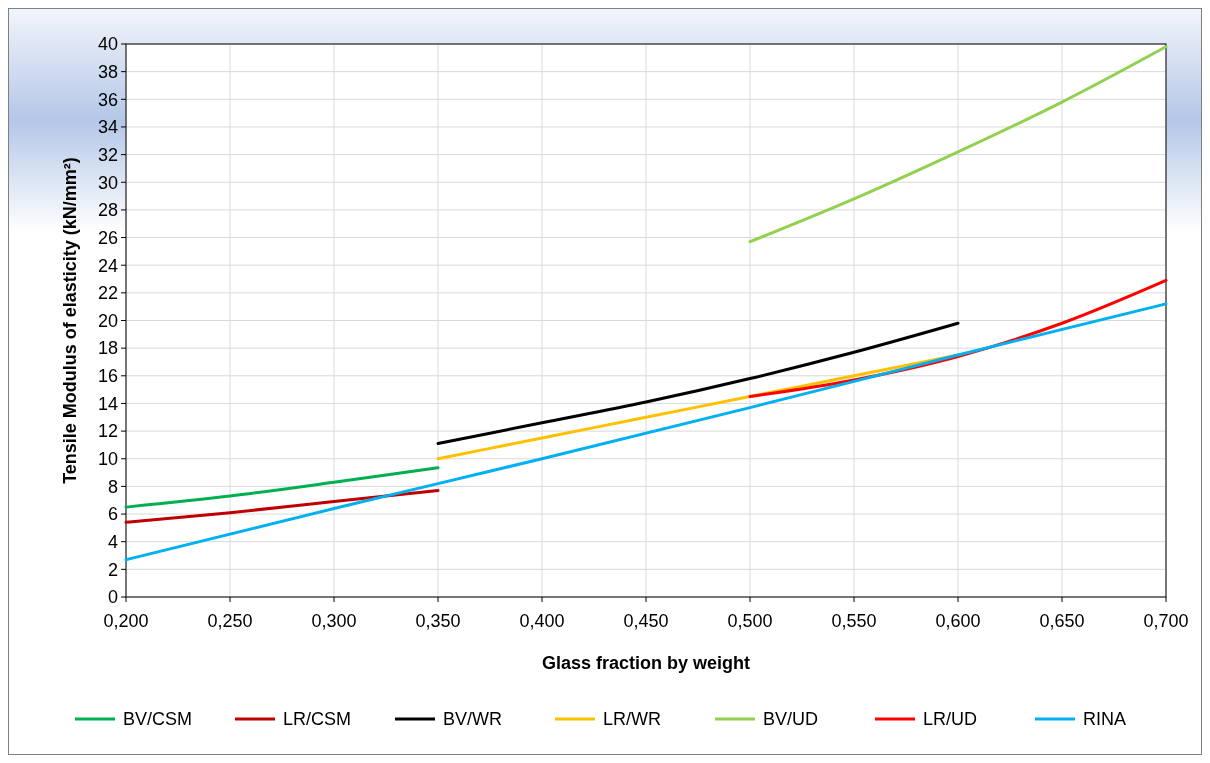  I want to click on x-tick-label: 0,300, so click(334, 621).